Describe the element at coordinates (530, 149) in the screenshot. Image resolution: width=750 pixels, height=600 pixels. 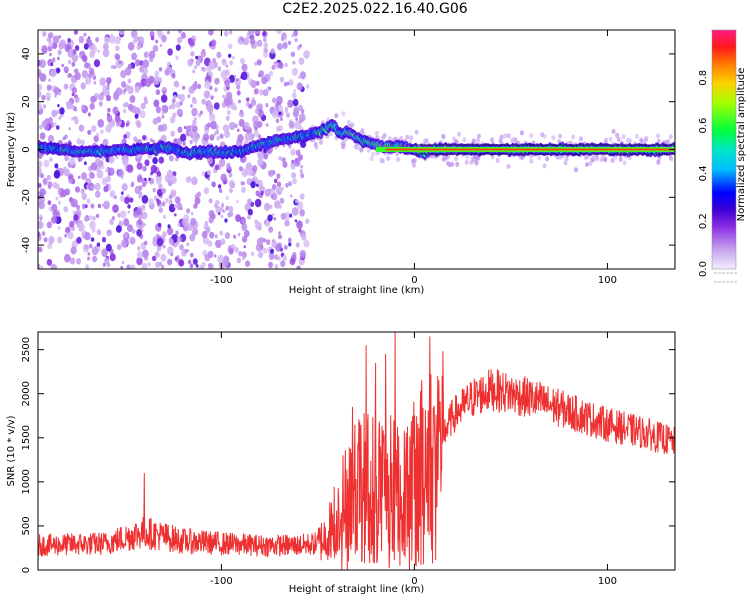
I see `ridge-core-line` at that location.